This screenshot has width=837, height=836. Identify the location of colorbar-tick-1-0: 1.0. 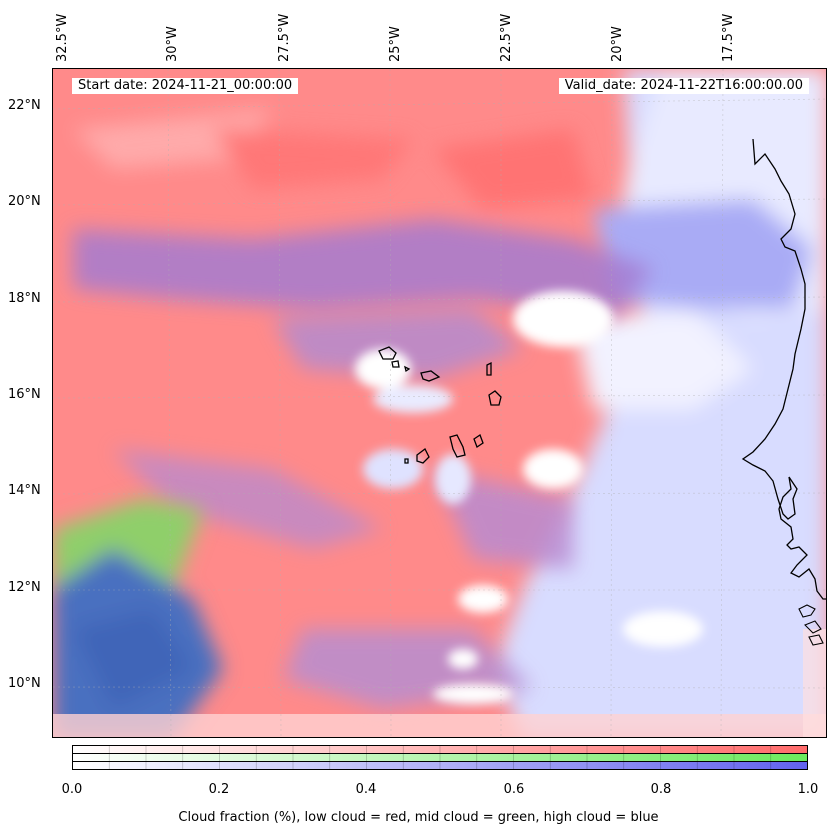
(808, 789).